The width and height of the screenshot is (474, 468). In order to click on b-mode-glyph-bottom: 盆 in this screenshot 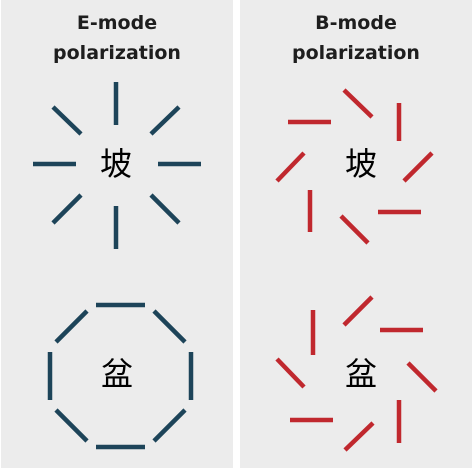, I will do `click(360, 374)`.